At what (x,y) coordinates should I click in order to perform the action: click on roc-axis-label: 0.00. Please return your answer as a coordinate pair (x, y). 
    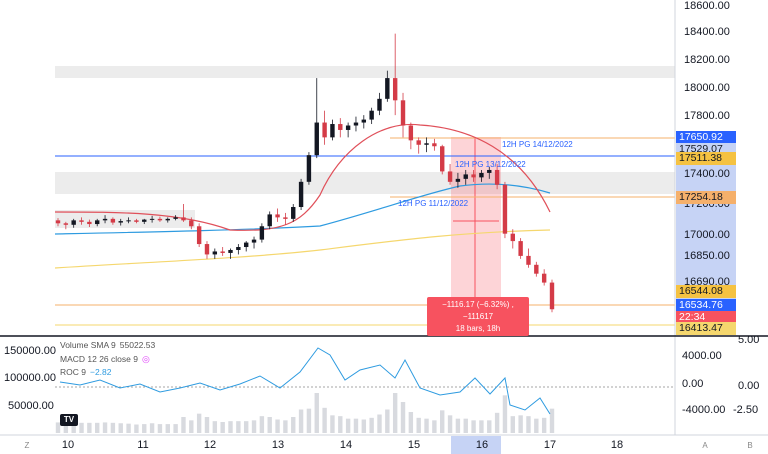
    Looking at the image, I should click on (749, 386).